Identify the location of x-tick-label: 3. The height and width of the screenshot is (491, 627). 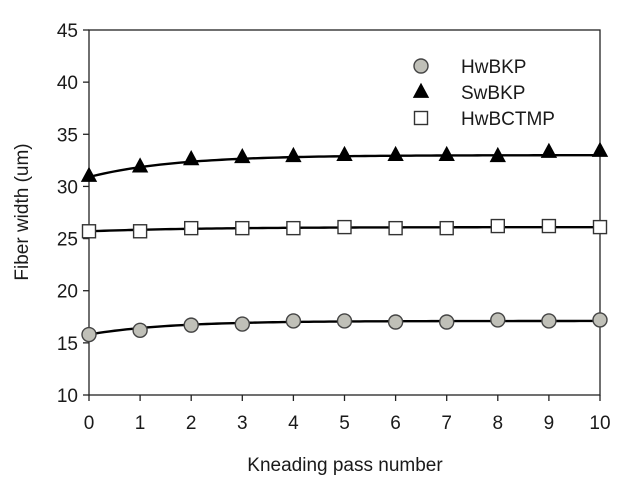
(242, 423).